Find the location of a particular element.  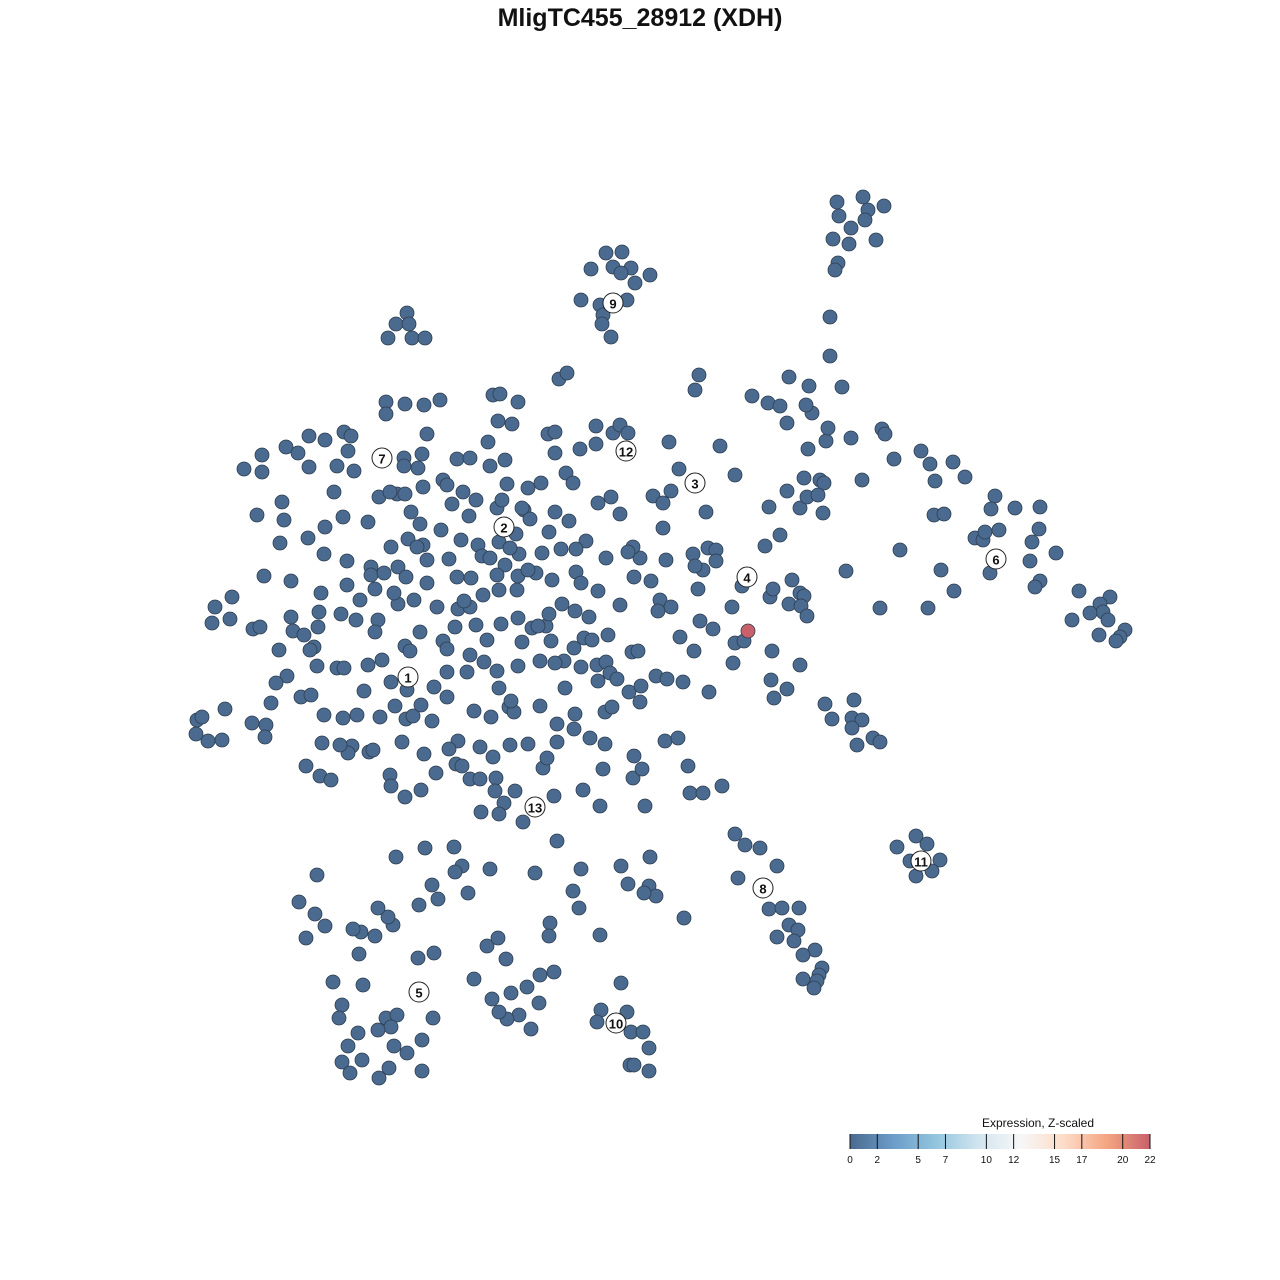

cluster-label-text: 1 is located at coordinates (407, 678).